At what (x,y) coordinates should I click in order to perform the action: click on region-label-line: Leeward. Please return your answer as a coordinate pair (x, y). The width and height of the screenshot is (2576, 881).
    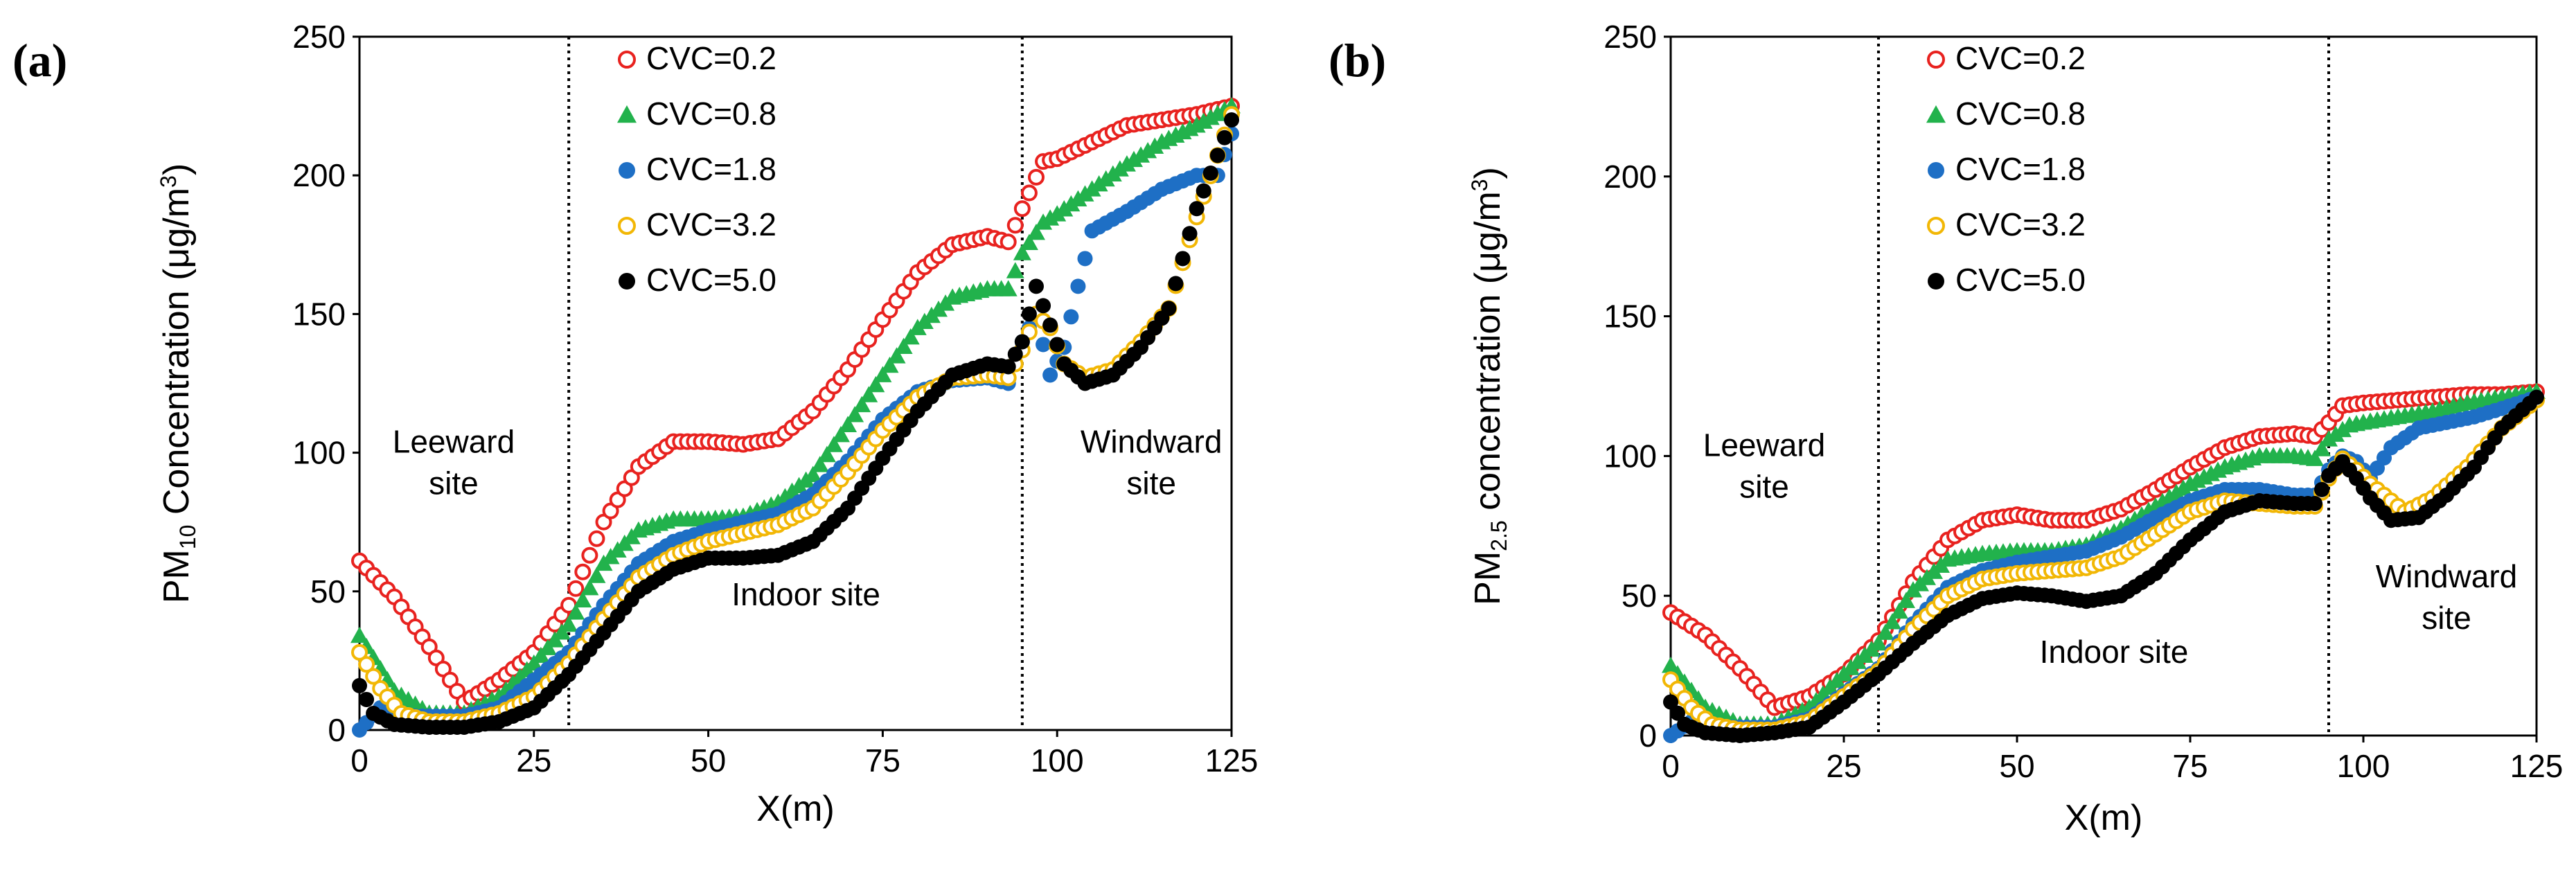
    Looking at the image, I should click on (454, 442).